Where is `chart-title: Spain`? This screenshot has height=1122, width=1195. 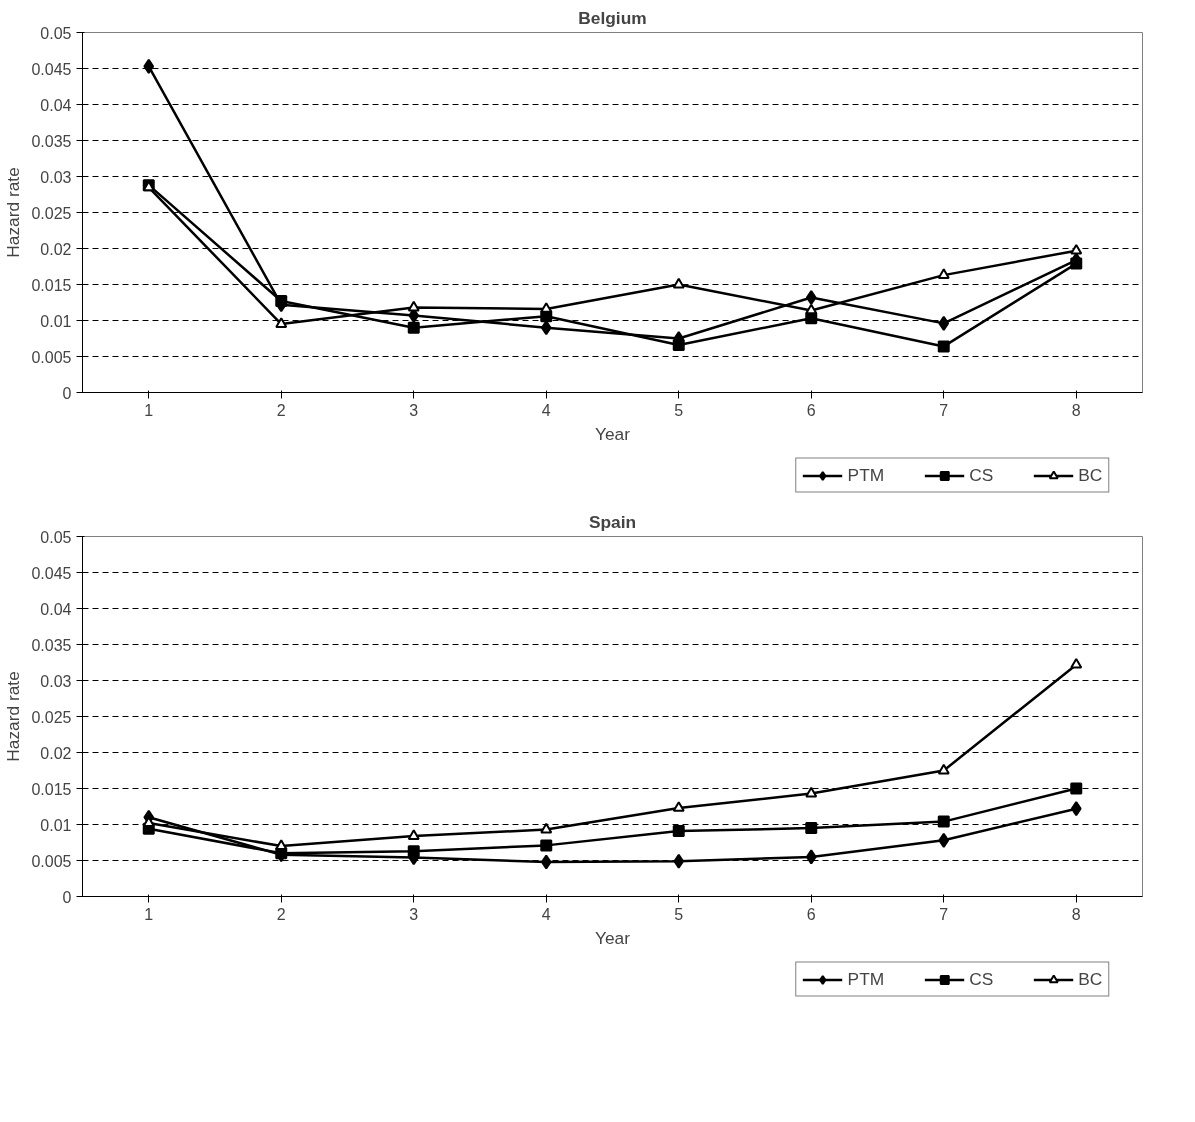 chart-title: Spain is located at coordinates (612, 521).